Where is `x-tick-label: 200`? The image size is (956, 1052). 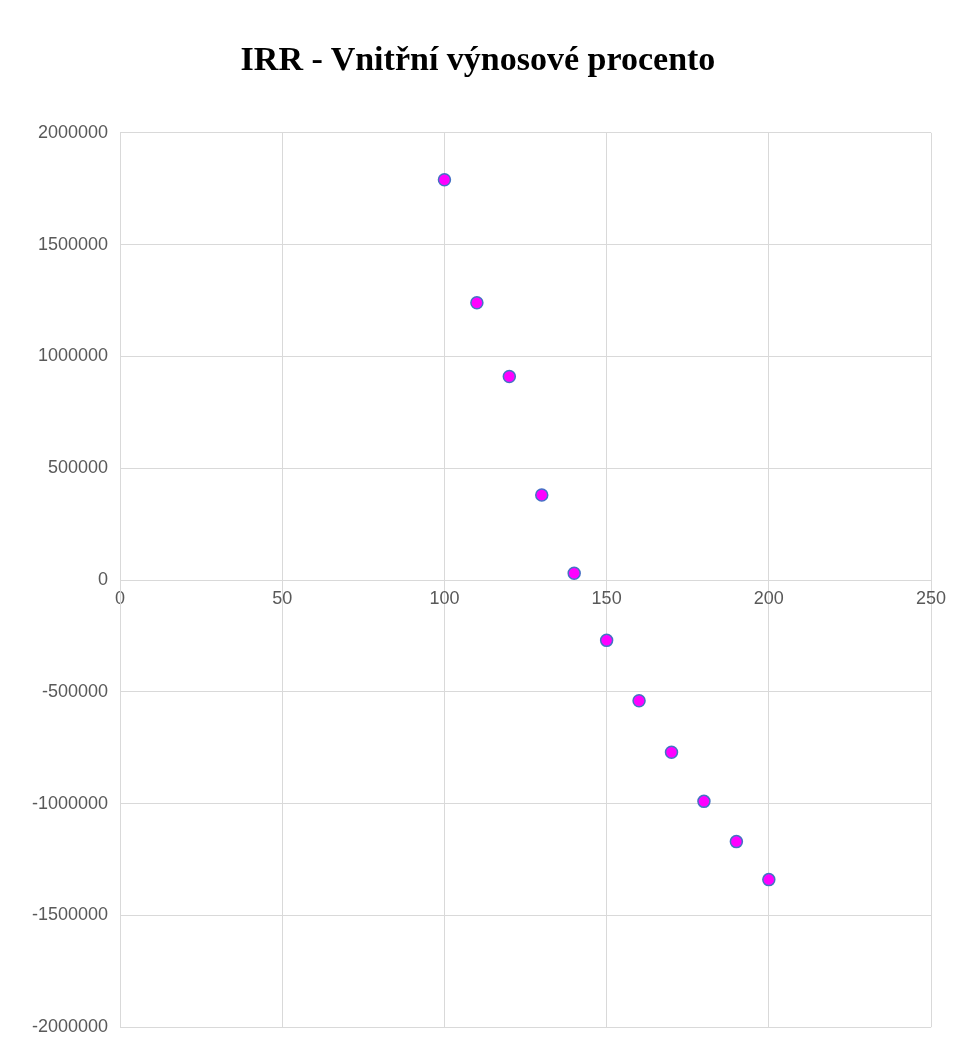 x-tick-label: 200 is located at coordinates (768, 597).